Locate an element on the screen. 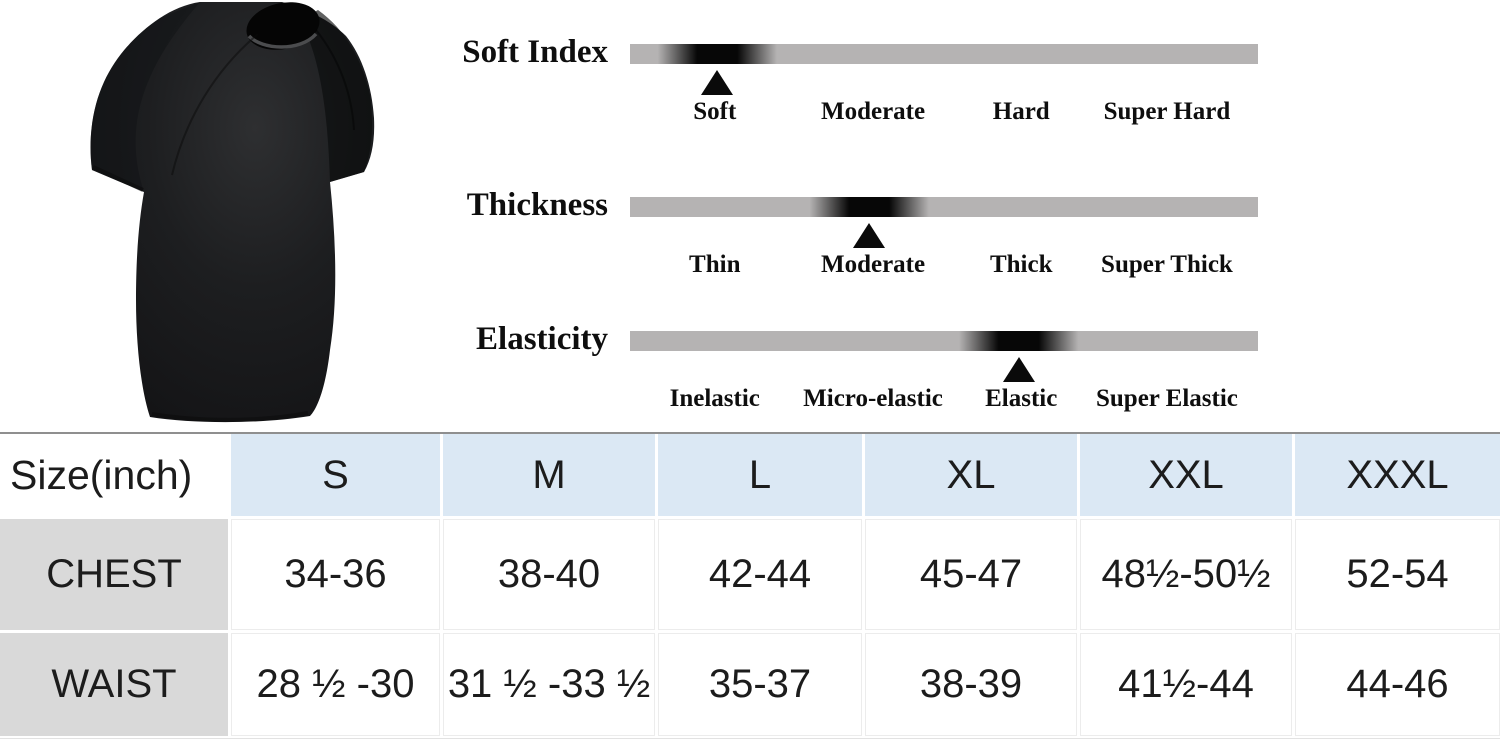  tshirt-sleeve-hem-shadow is located at coordinates (118, 178).